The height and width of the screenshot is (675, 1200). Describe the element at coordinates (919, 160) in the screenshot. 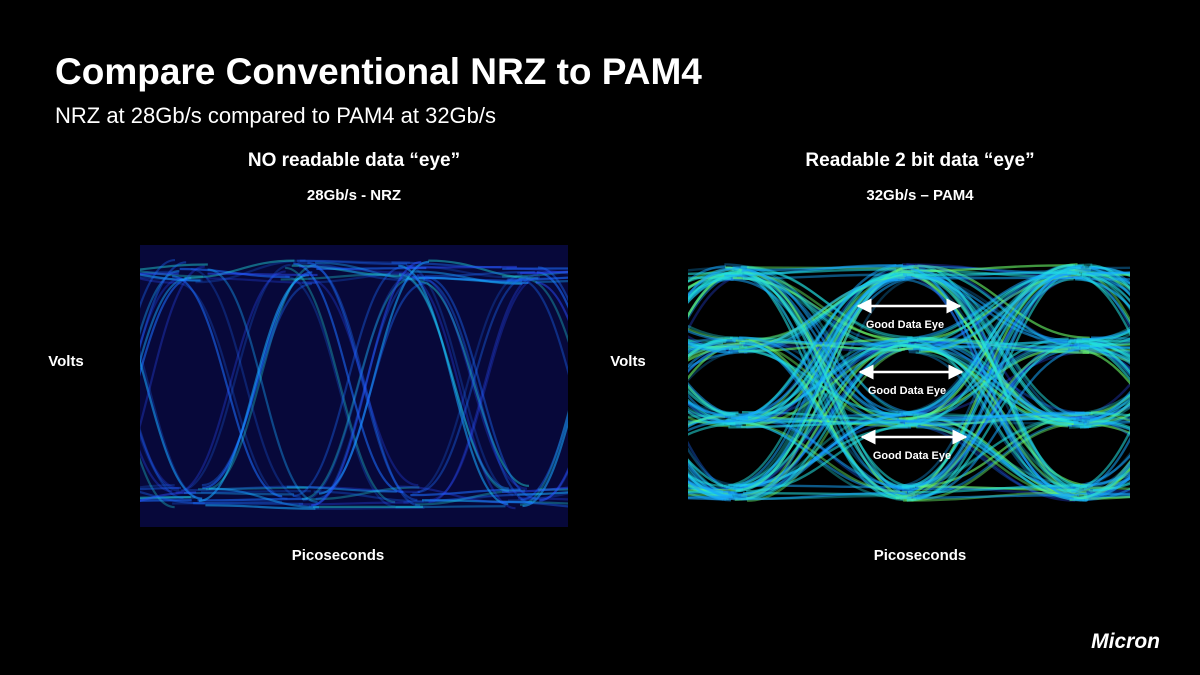

I see `panel-heading: Readable 2 bit data “eye”` at that location.